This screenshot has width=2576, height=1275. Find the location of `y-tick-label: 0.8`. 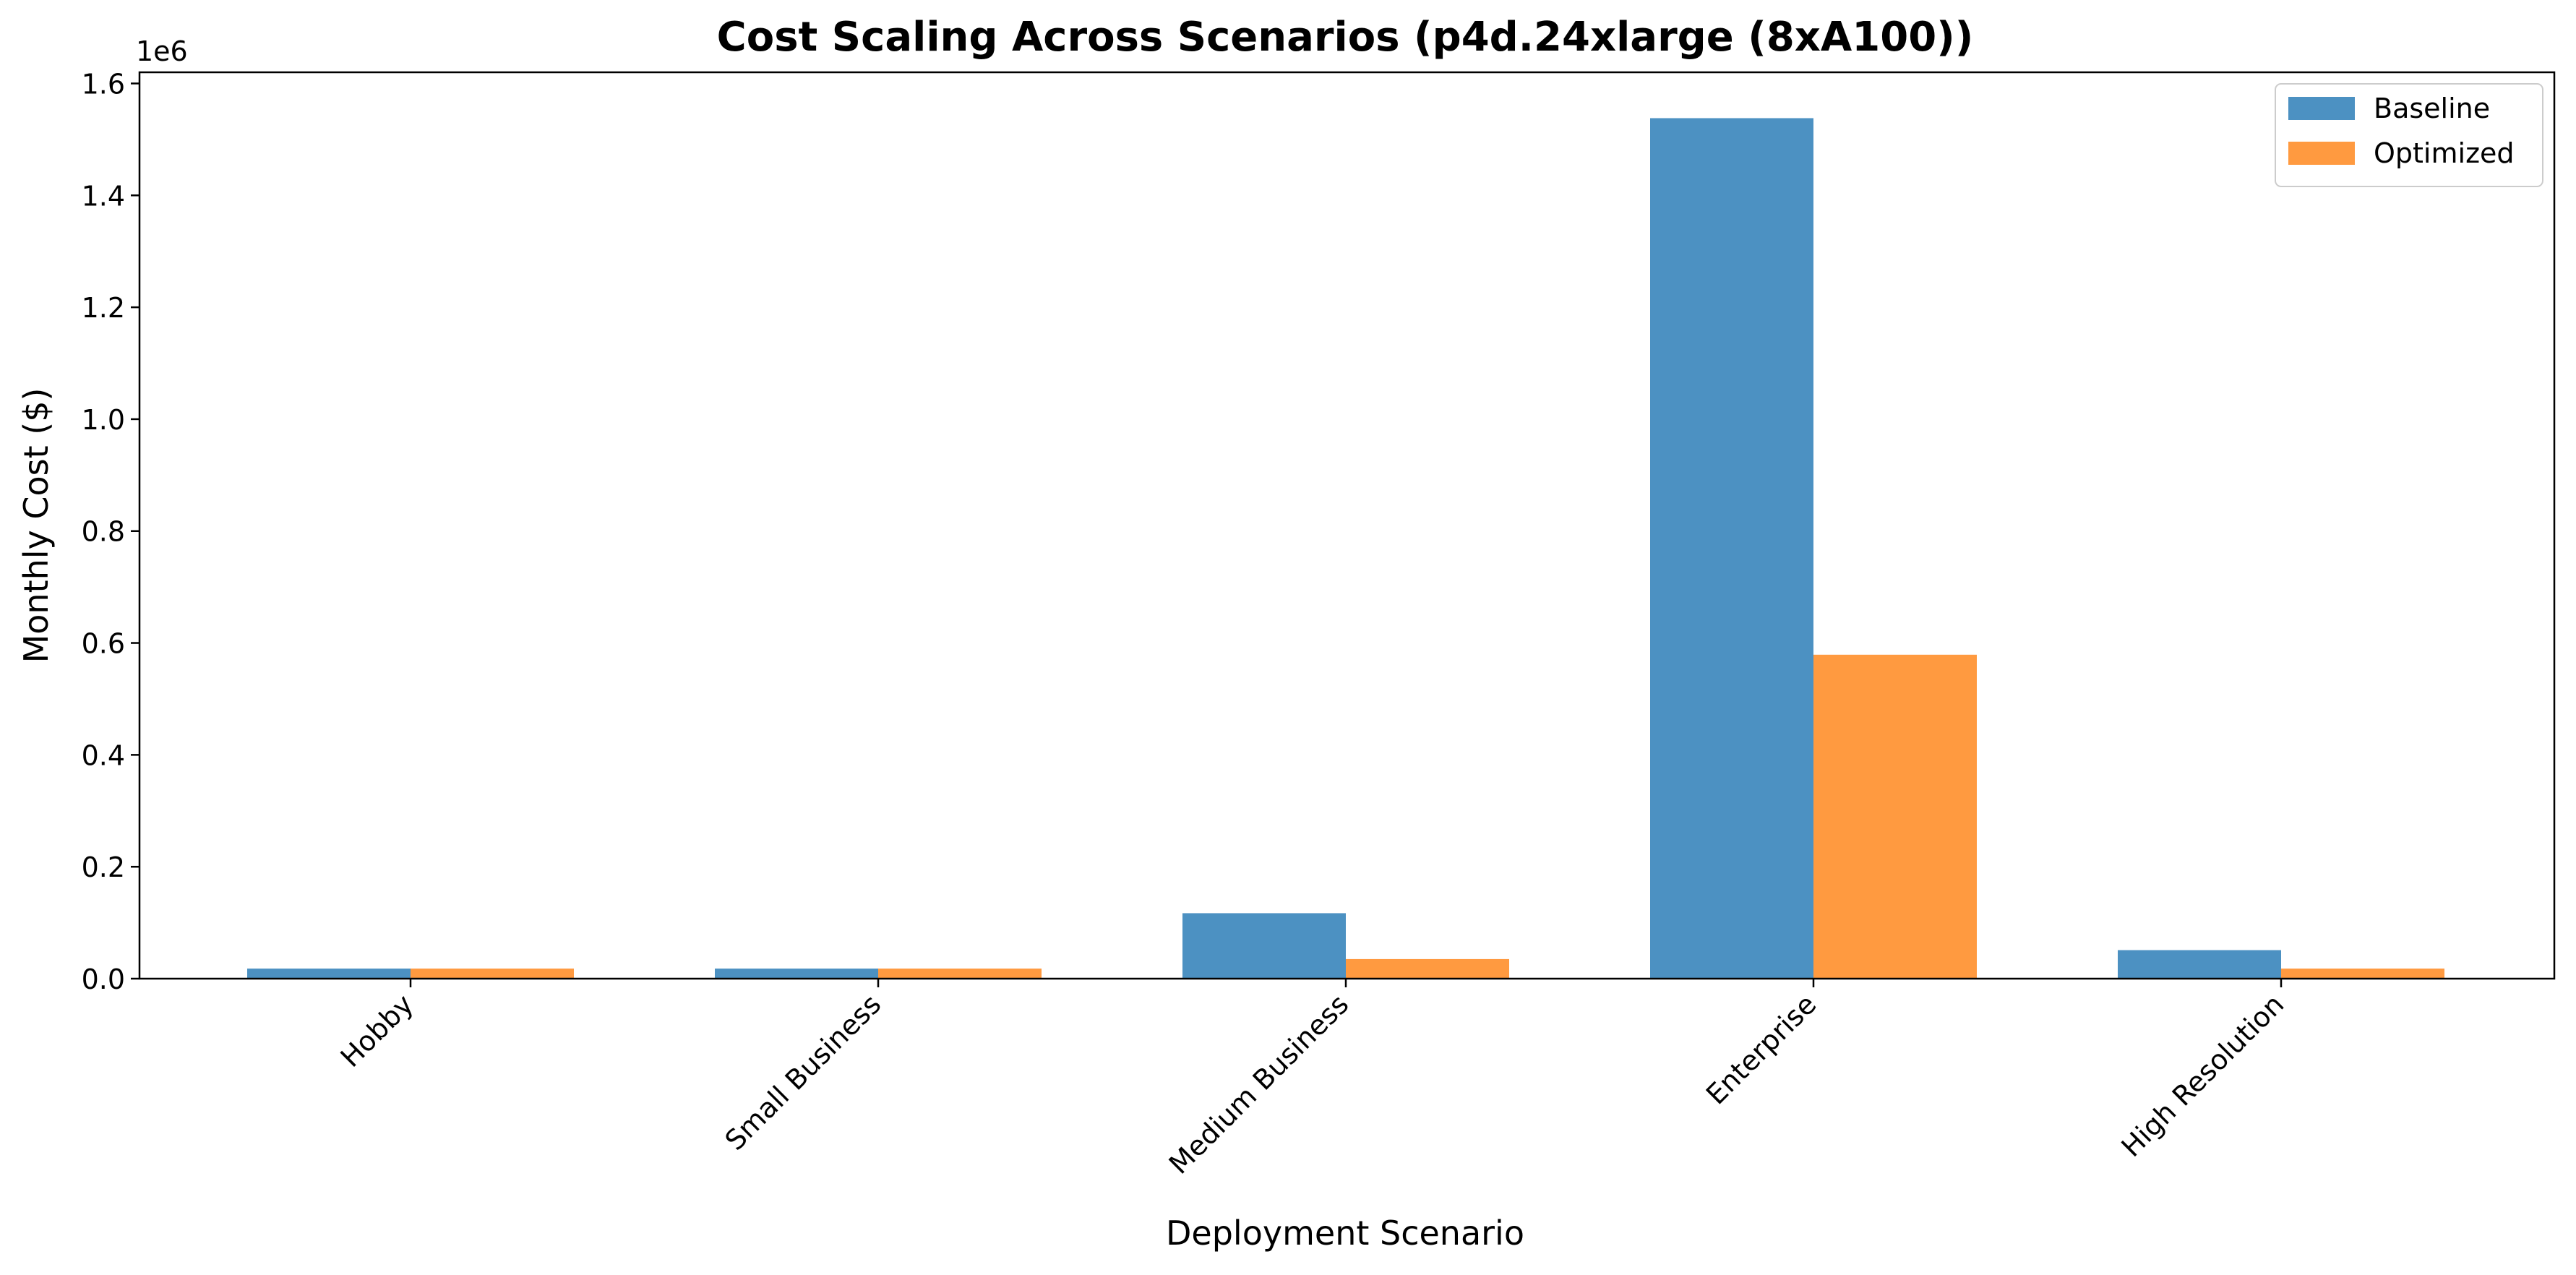

y-tick-label: 0.8 is located at coordinates (104, 532).